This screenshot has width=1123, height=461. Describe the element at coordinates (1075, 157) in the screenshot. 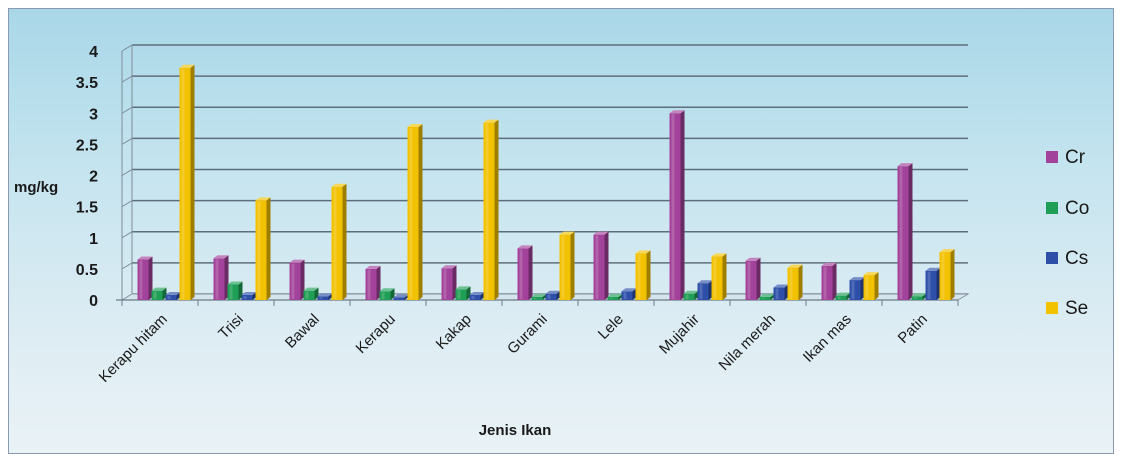

I see `legend-label: Cr` at that location.